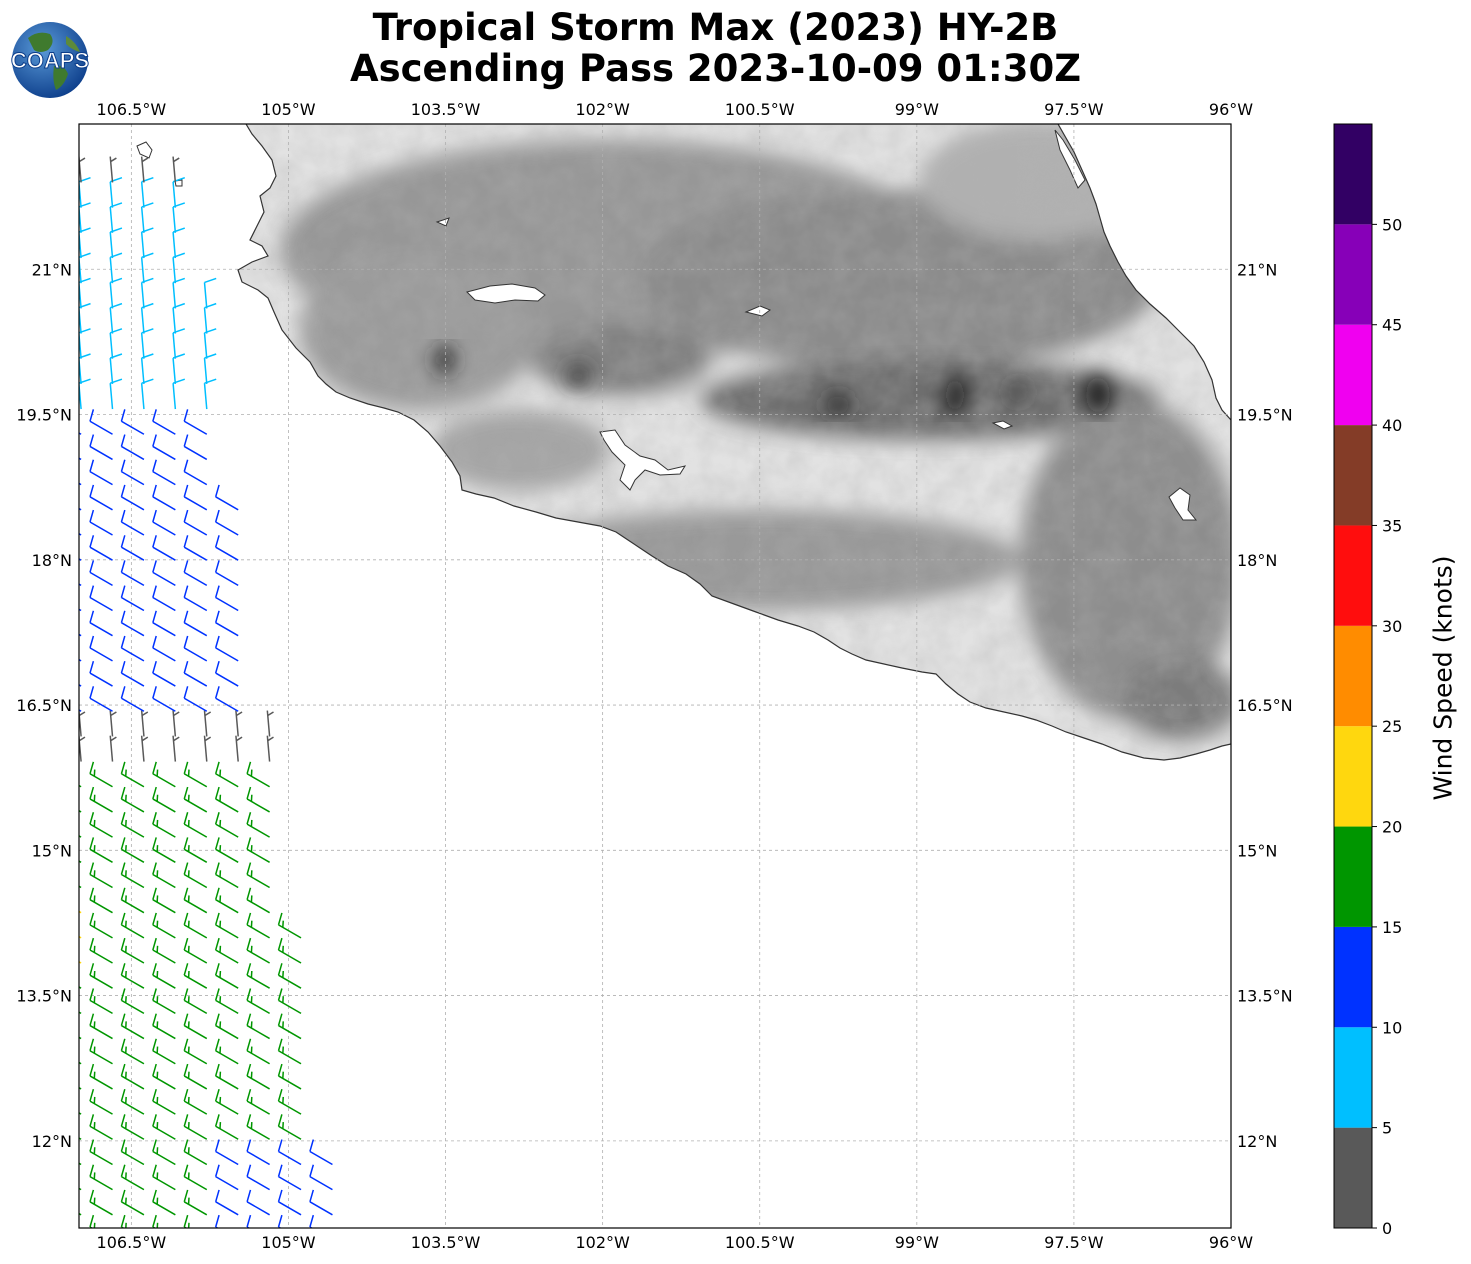 This screenshot has width=1471, height=1264. I want to click on lat-tick-label: 18°N, so click(52, 560).